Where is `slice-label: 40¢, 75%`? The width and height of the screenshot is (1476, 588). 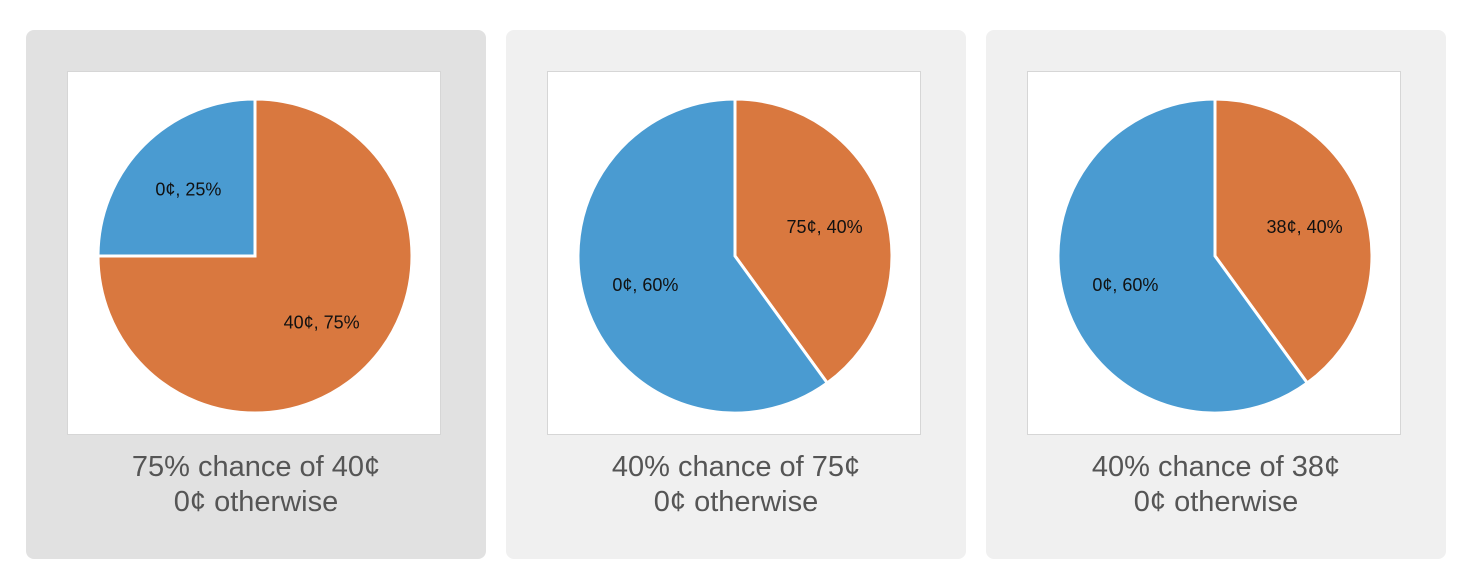 slice-label: 40¢, 75% is located at coordinates (322, 323).